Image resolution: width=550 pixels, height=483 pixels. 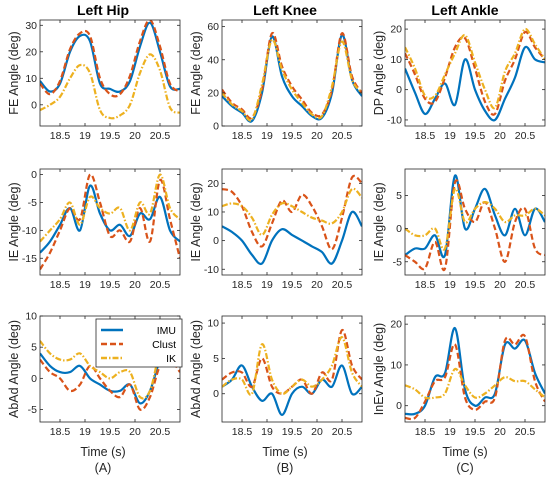 I want to click on panel-r3c3: 18.5 19 19.5 20 20.5 0 10 20 InEv Angle (deg), so click(x=459, y=376).